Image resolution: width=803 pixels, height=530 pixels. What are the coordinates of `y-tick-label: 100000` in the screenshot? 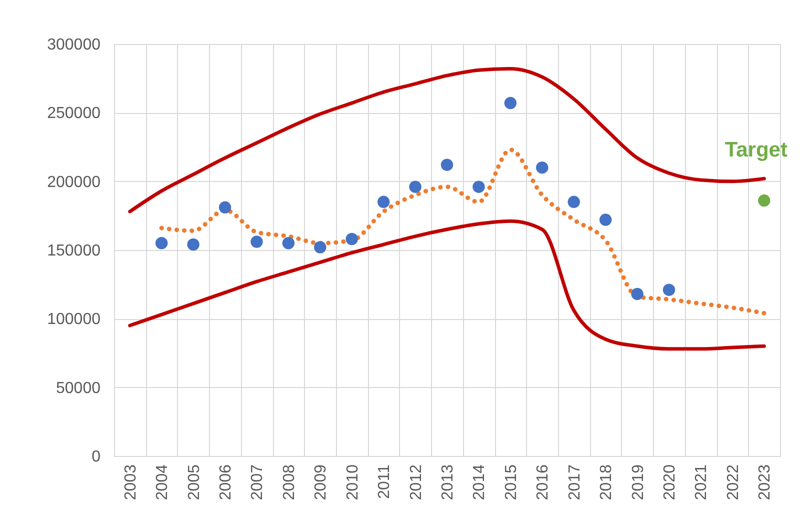 It's located at (74, 319).